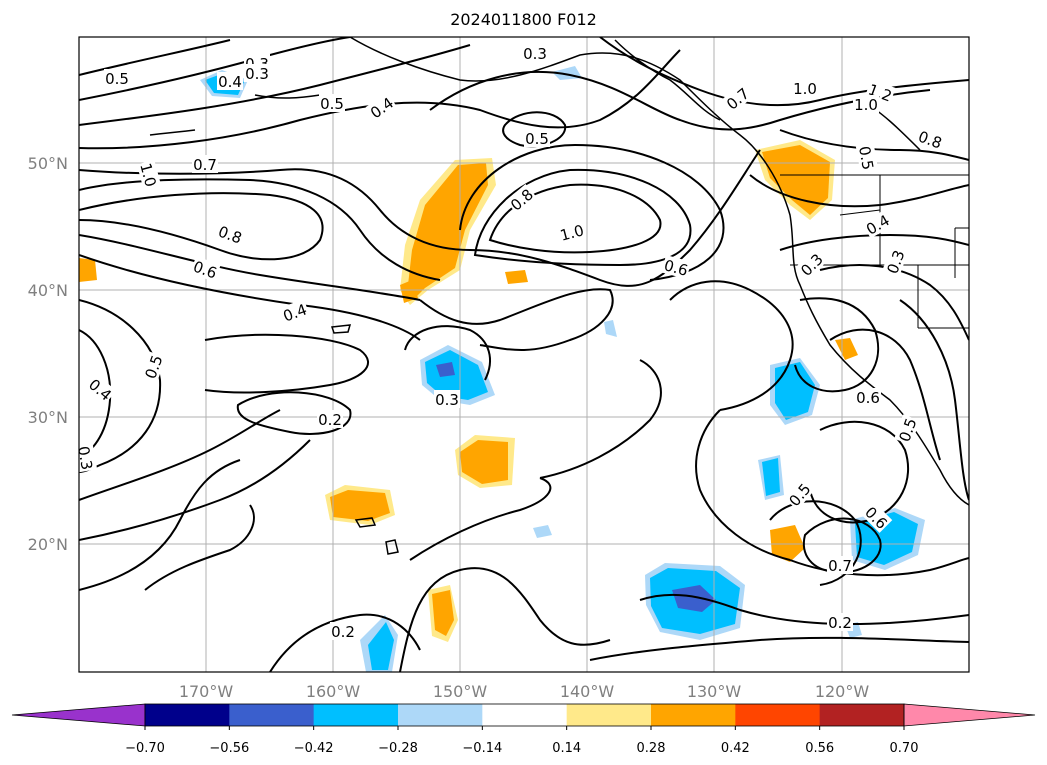 This screenshot has height=765, width=1047. I want to click on colorbar-extend-high, so click(969, 715).